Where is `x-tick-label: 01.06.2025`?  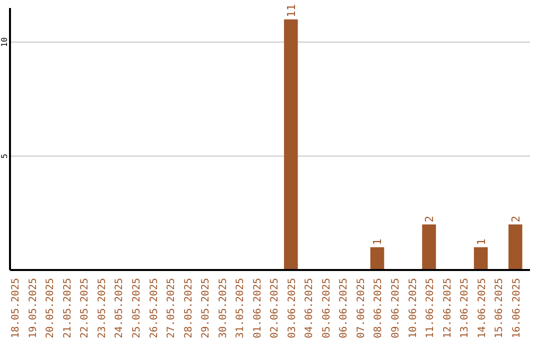
x-tick-label: 01.06.2025 is located at coordinates (258, 308).